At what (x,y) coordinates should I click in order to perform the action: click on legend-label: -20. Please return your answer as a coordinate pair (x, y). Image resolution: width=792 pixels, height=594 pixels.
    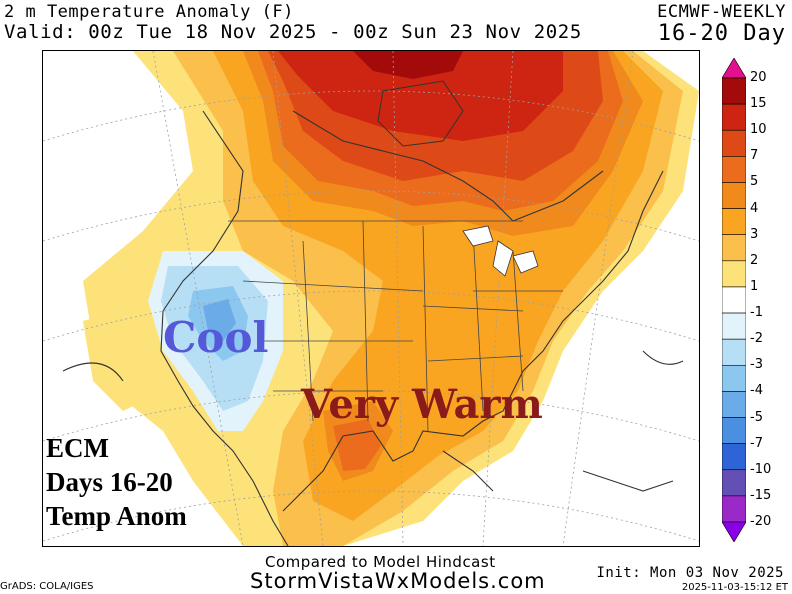
    Looking at the image, I should click on (761, 521).